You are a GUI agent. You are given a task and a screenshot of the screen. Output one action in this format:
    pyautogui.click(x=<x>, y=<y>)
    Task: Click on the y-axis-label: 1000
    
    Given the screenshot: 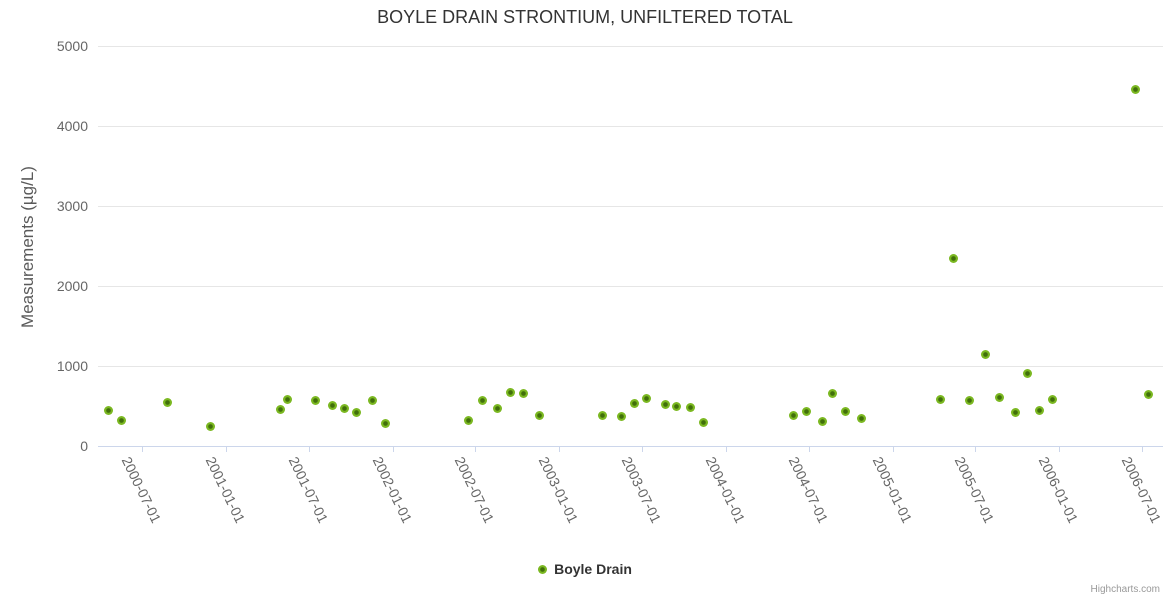 What is the action you would take?
    pyautogui.click(x=72, y=366)
    